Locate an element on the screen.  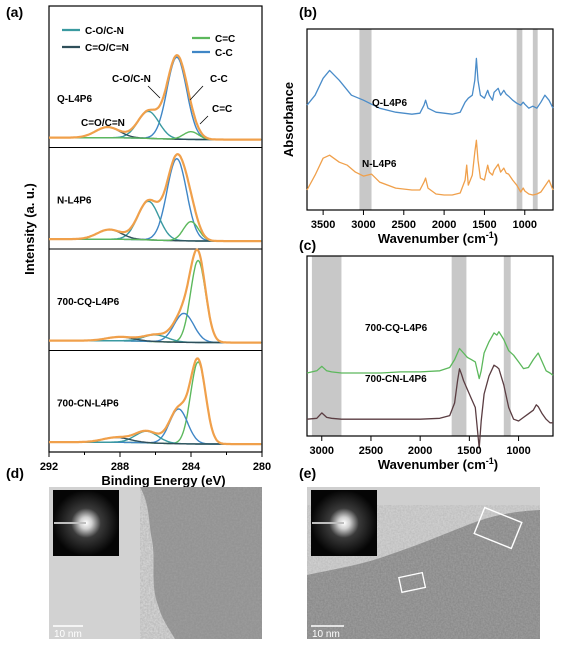
y-axis-label: Intensity (a. u.) is located at coordinates (29, 229).